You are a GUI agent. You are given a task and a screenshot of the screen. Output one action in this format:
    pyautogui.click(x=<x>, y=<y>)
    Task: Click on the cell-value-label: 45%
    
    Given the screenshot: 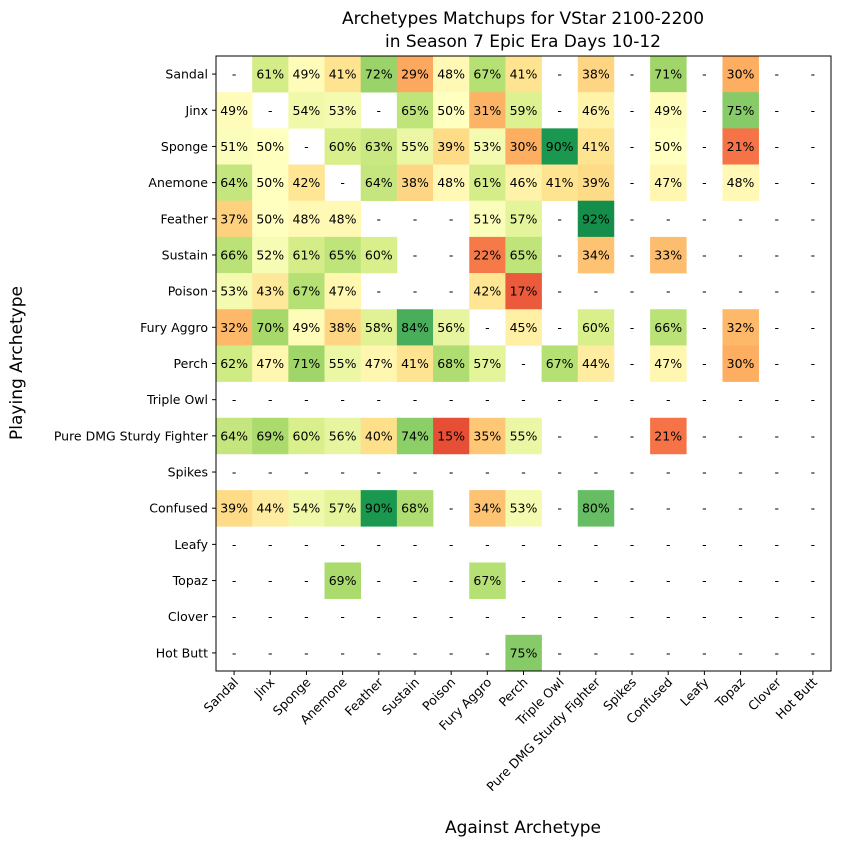 What is the action you would take?
    pyautogui.click(x=524, y=327)
    